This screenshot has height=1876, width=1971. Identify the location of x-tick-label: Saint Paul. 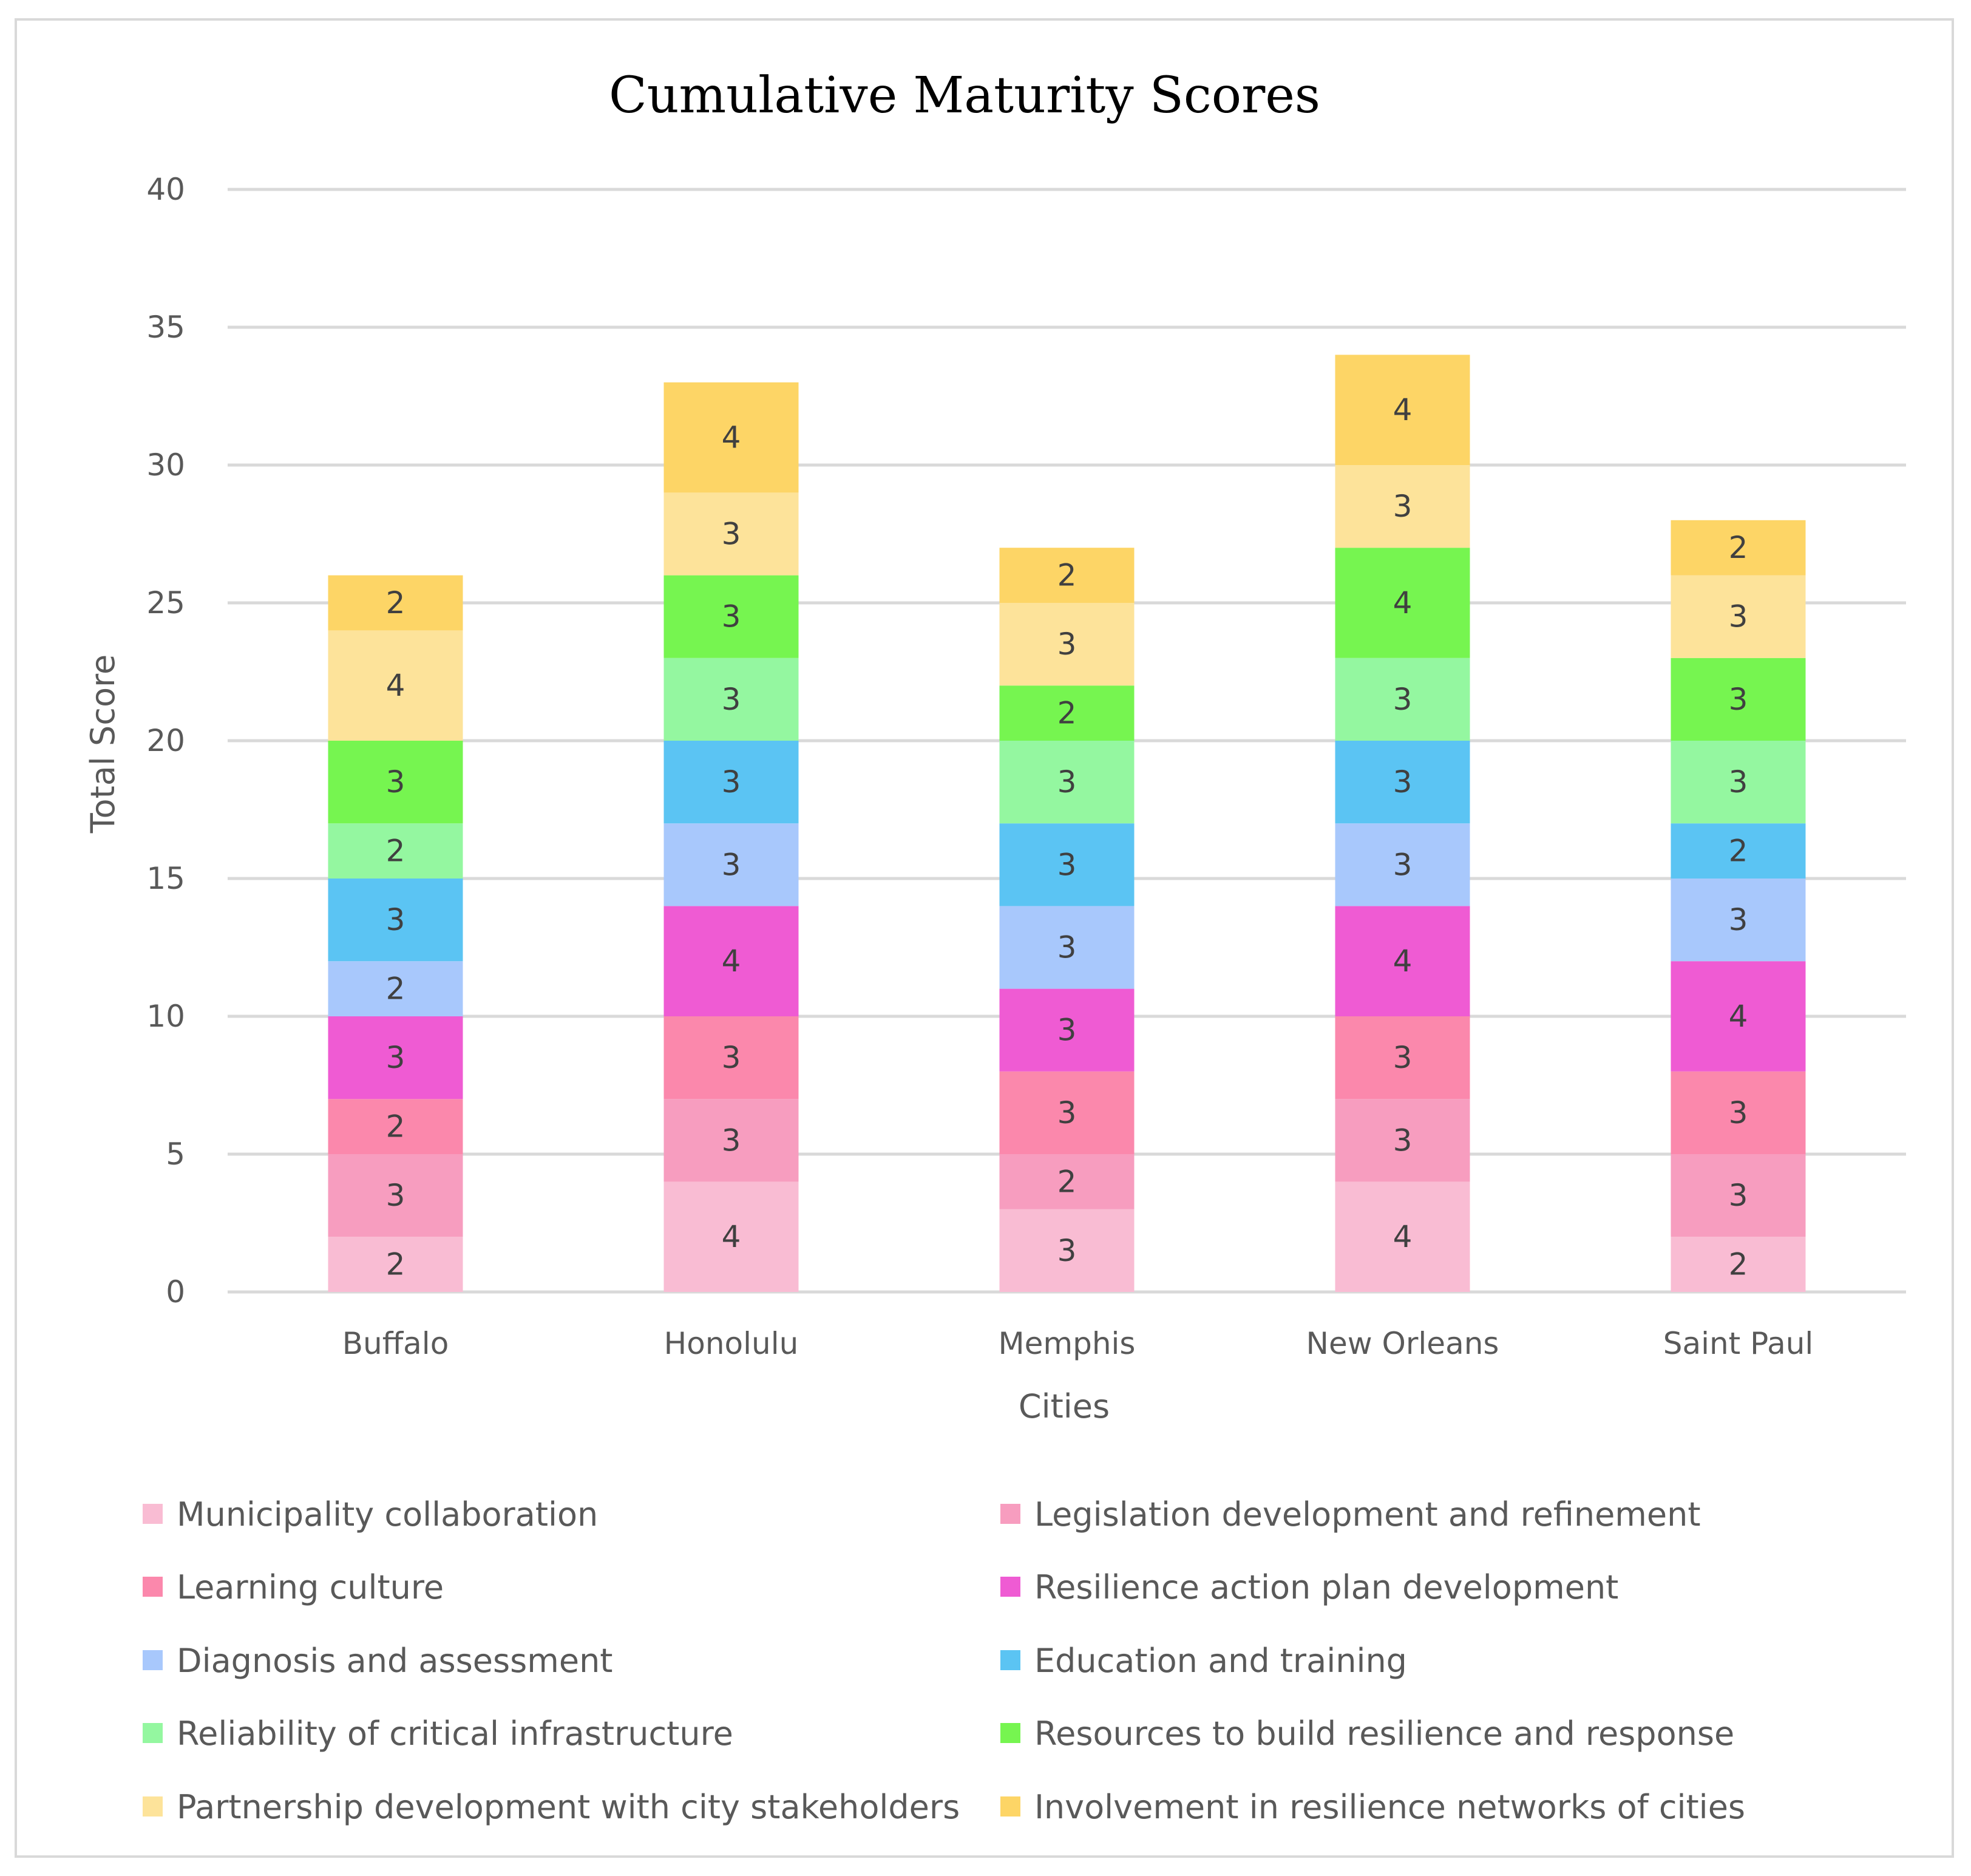
(1738, 1343).